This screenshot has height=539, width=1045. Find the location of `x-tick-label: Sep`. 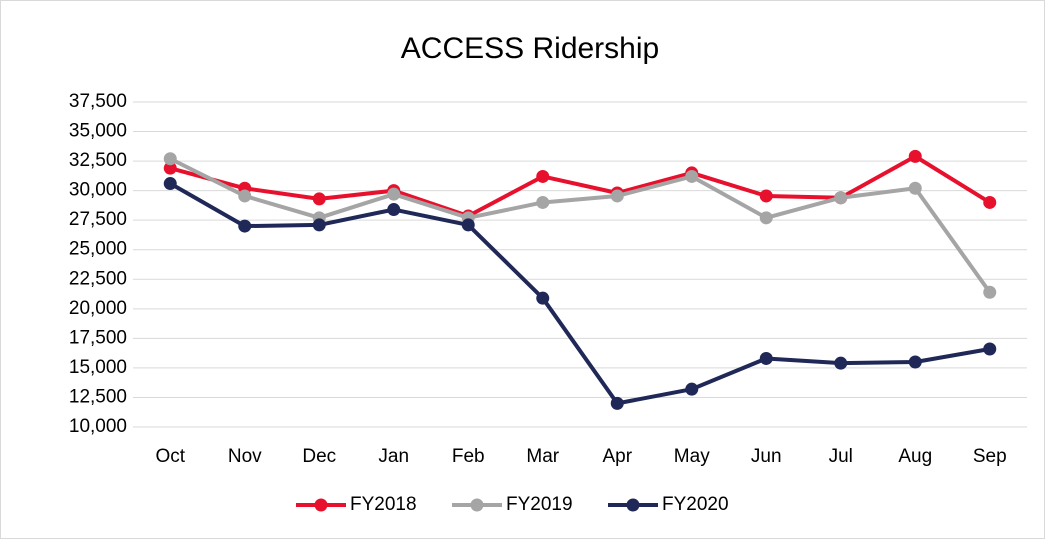

x-tick-label: Sep is located at coordinates (990, 456).